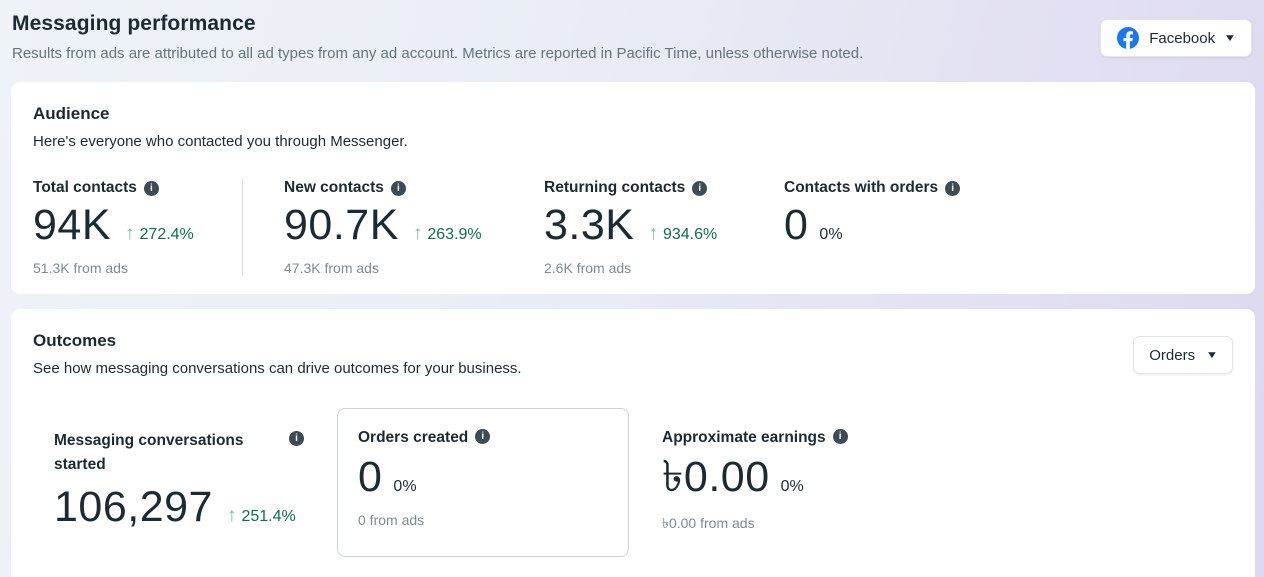 This screenshot has width=1264, height=577. What do you see at coordinates (72, 225) in the screenshot?
I see `metric-value: 94K` at bounding box center [72, 225].